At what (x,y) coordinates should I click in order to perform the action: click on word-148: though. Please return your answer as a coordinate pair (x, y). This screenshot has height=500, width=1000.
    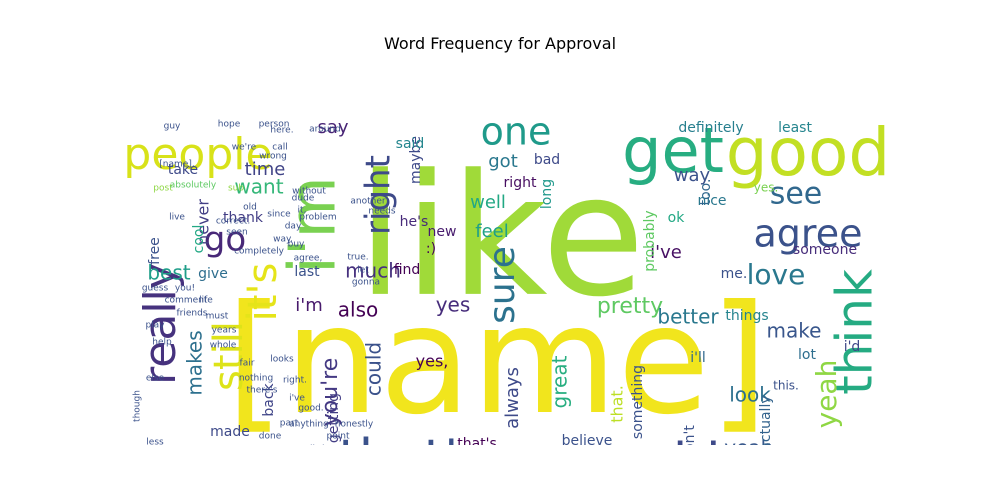
    Looking at the image, I should click on (138, 406).